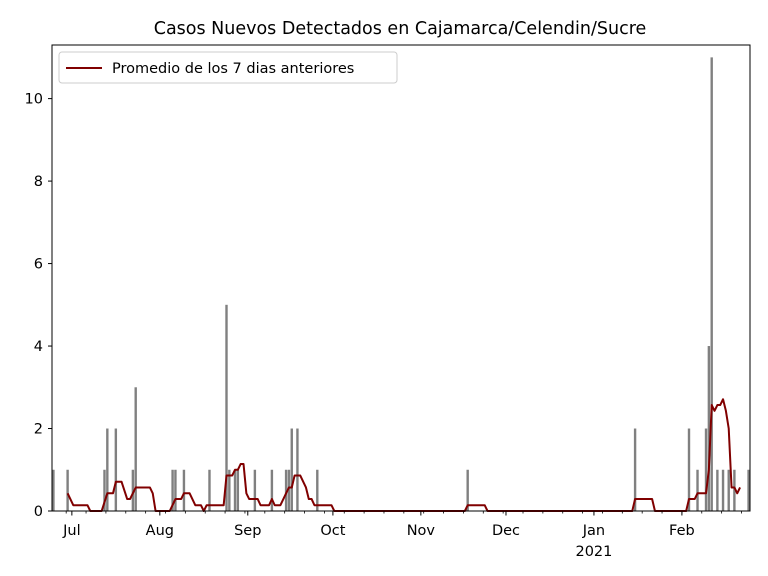 The height and width of the screenshot is (576, 768). What do you see at coordinates (160, 531) in the screenshot?
I see `x-tick-label: Aug` at bounding box center [160, 531].